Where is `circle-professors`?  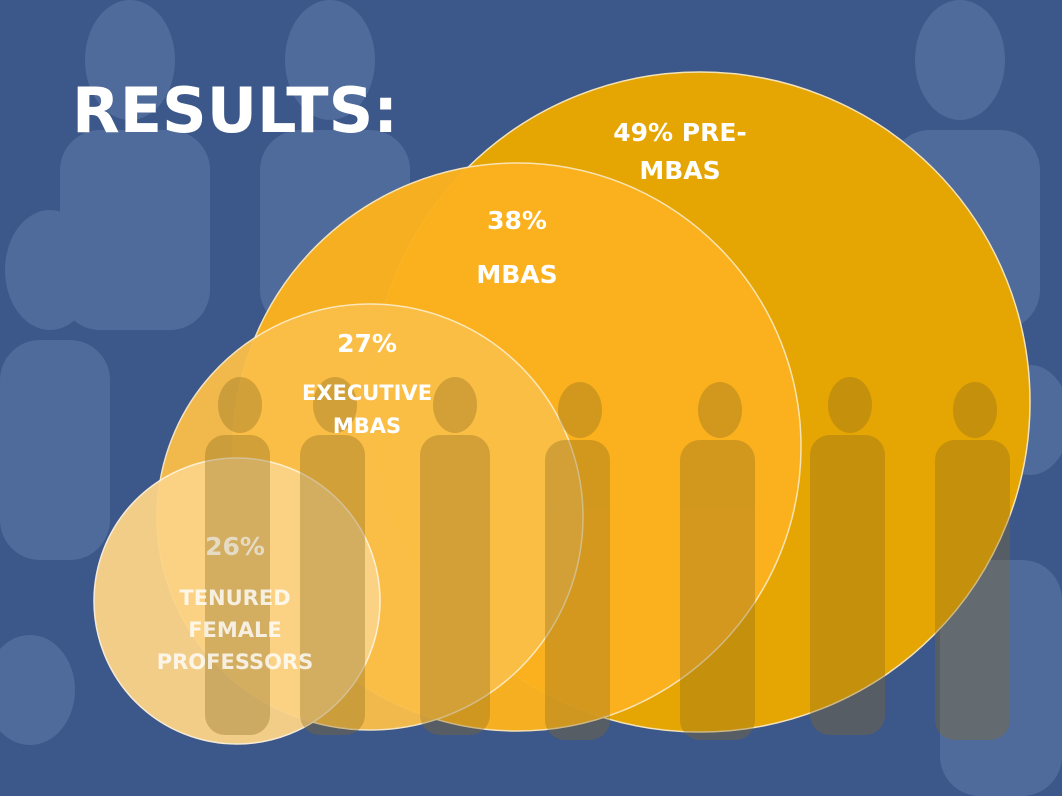
circle-professors is located at coordinates (237, 601).